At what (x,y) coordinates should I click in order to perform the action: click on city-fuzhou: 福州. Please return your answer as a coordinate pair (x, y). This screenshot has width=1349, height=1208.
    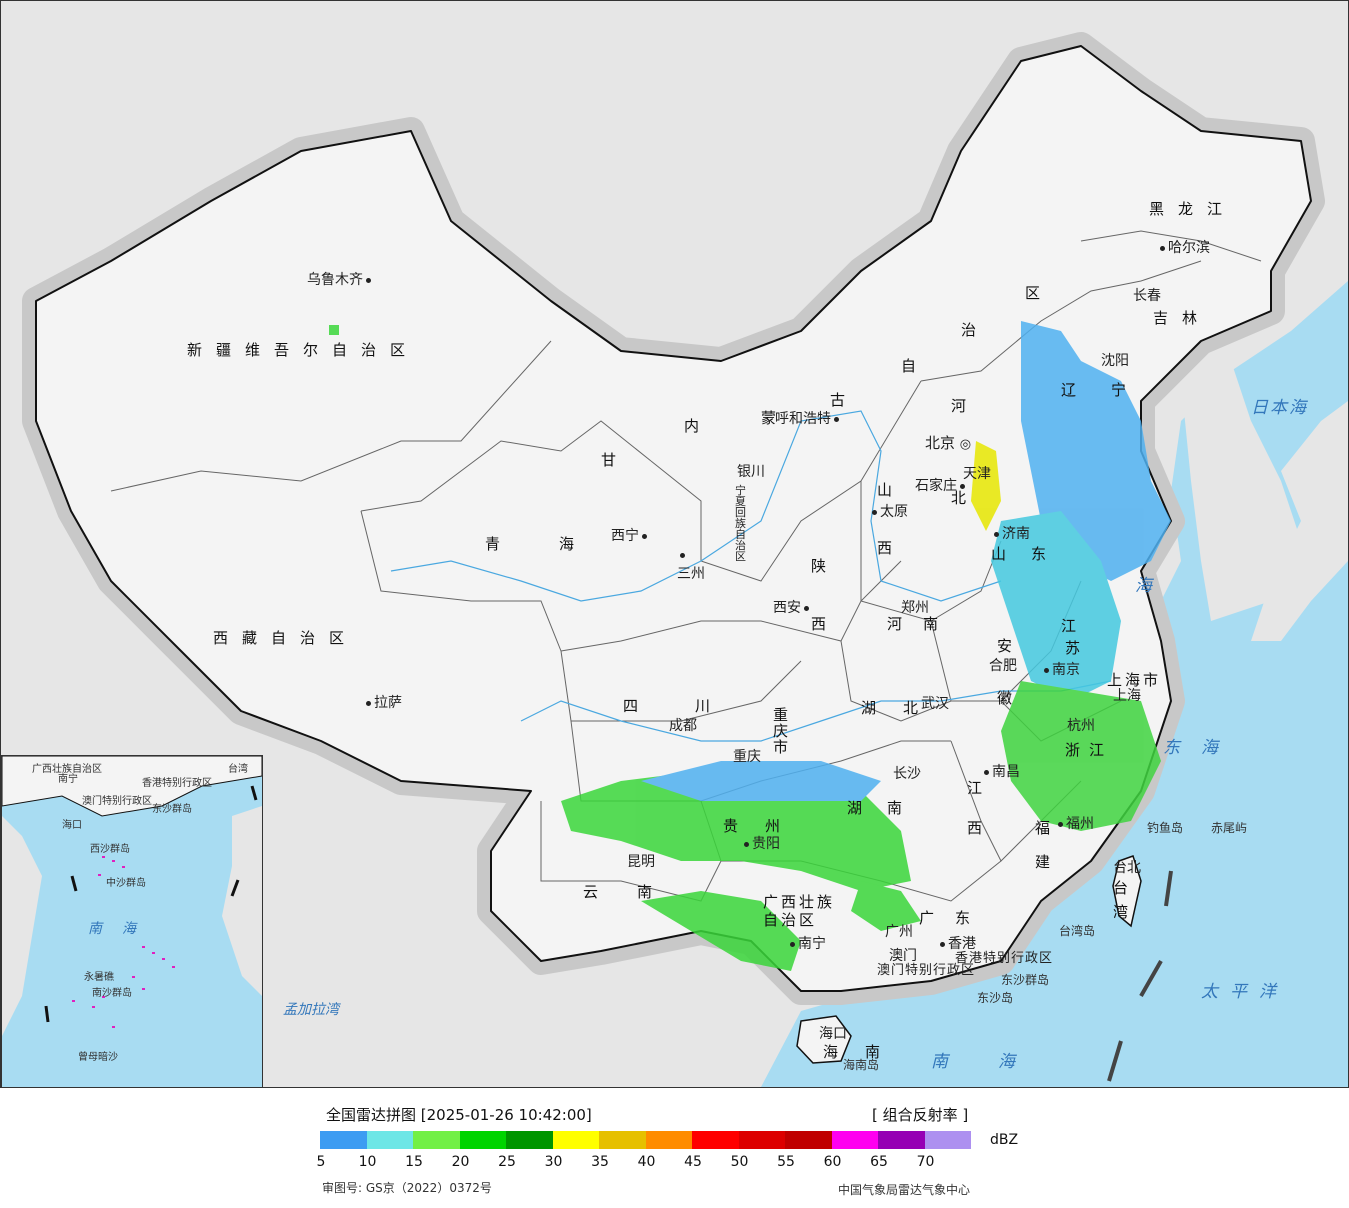
    Looking at the image, I should click on (1074, 823).